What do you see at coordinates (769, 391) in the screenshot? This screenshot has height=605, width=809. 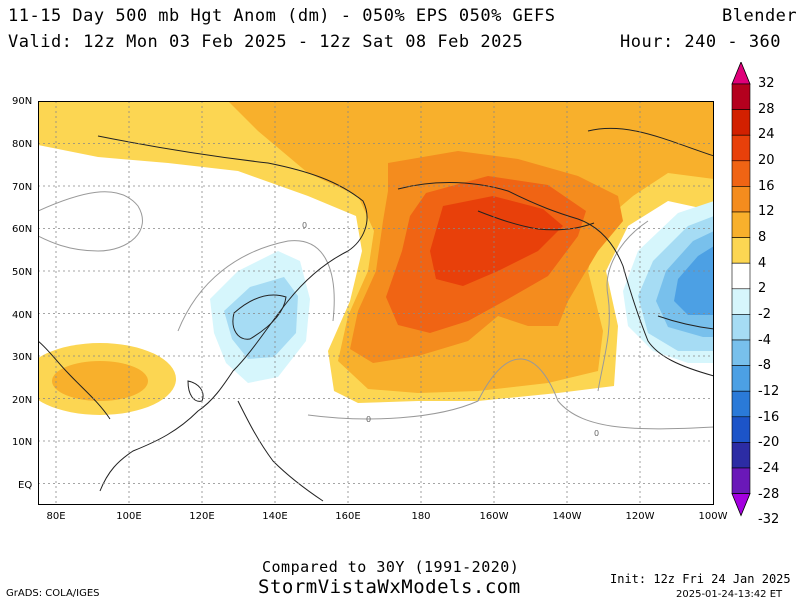 I see `colorbar-tick-label: -12` at bounding box center [769, 391].